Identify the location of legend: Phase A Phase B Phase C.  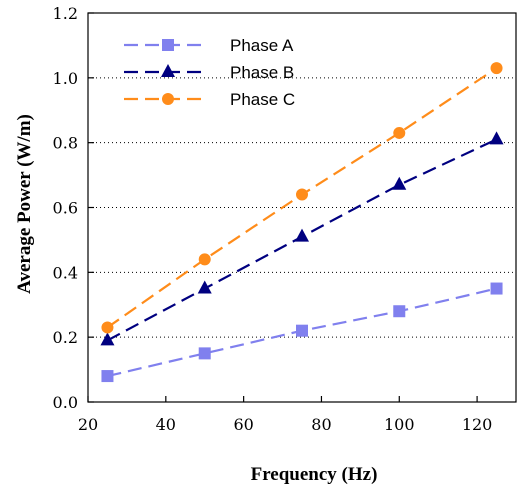
(209, 72).